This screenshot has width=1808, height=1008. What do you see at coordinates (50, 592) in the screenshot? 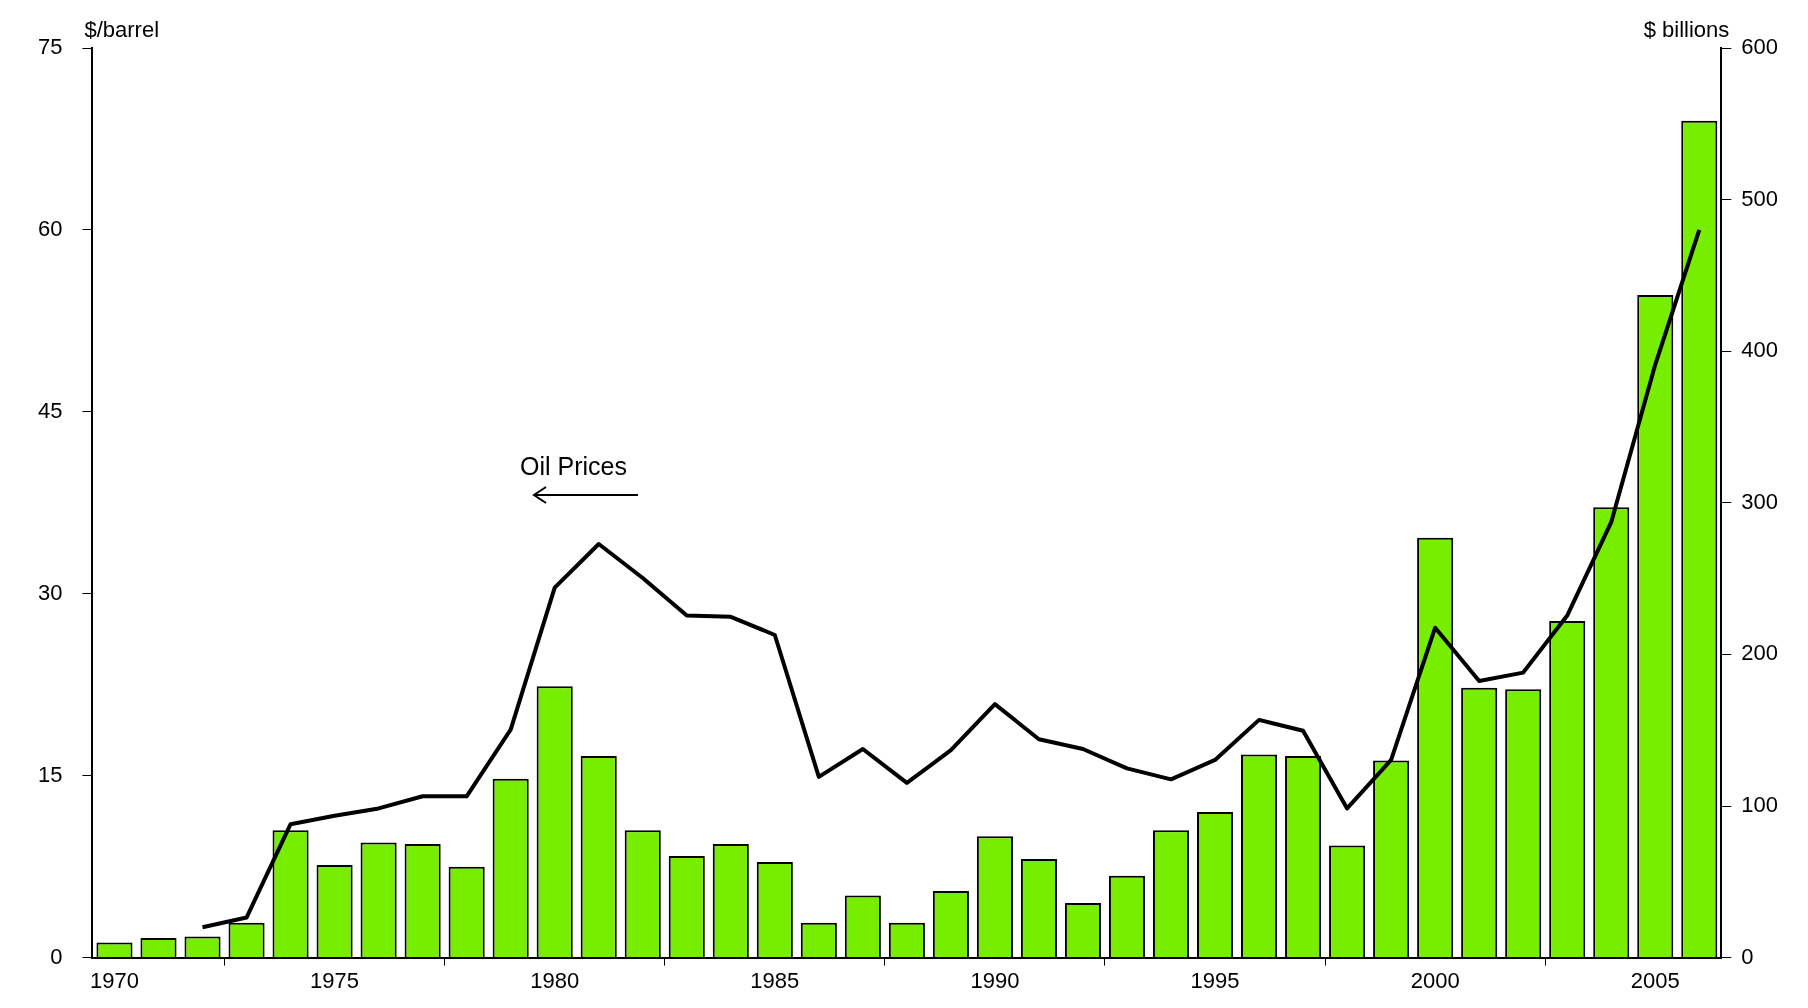
I see `y-tick-label: 30` at bounding box center [50, 592].